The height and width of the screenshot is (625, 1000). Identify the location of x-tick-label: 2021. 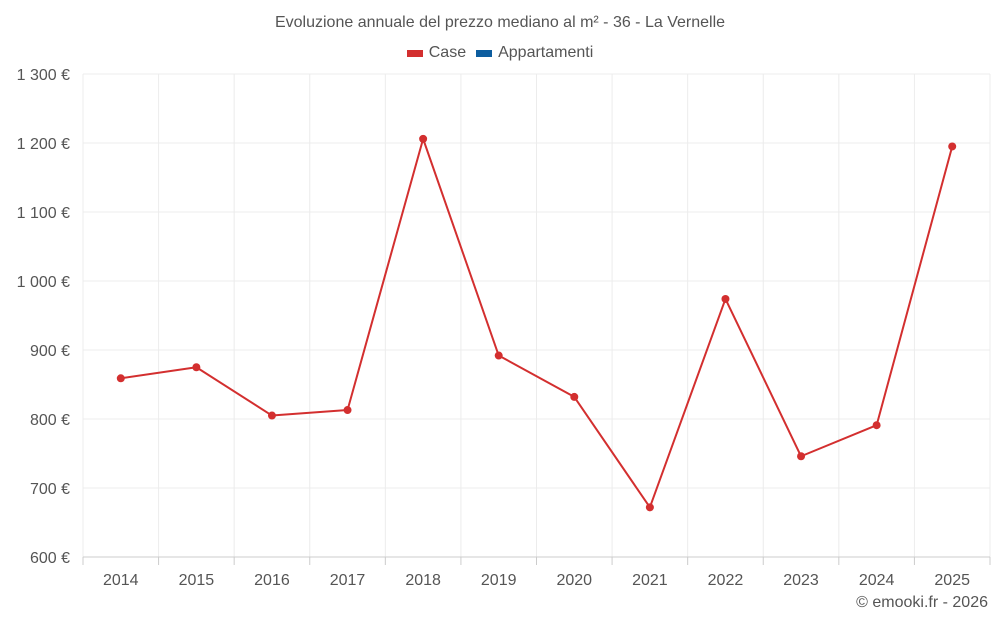
(650, 580).